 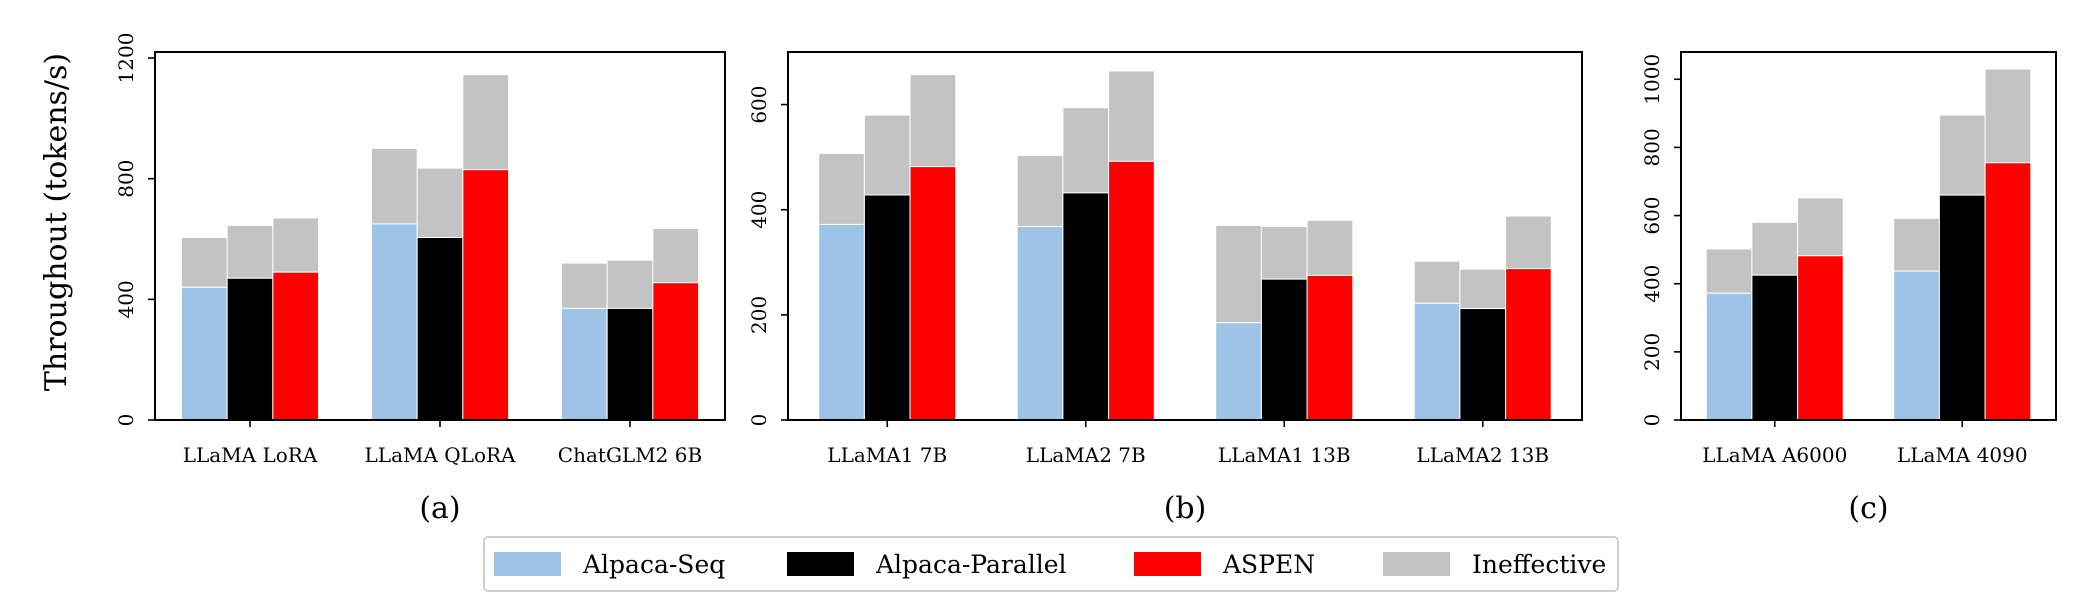 What do you see at coordinates (441, 455) in the screenshot?
I see `x-tick-label: LLaMA QLoRA` at bounding box center [441, 455].